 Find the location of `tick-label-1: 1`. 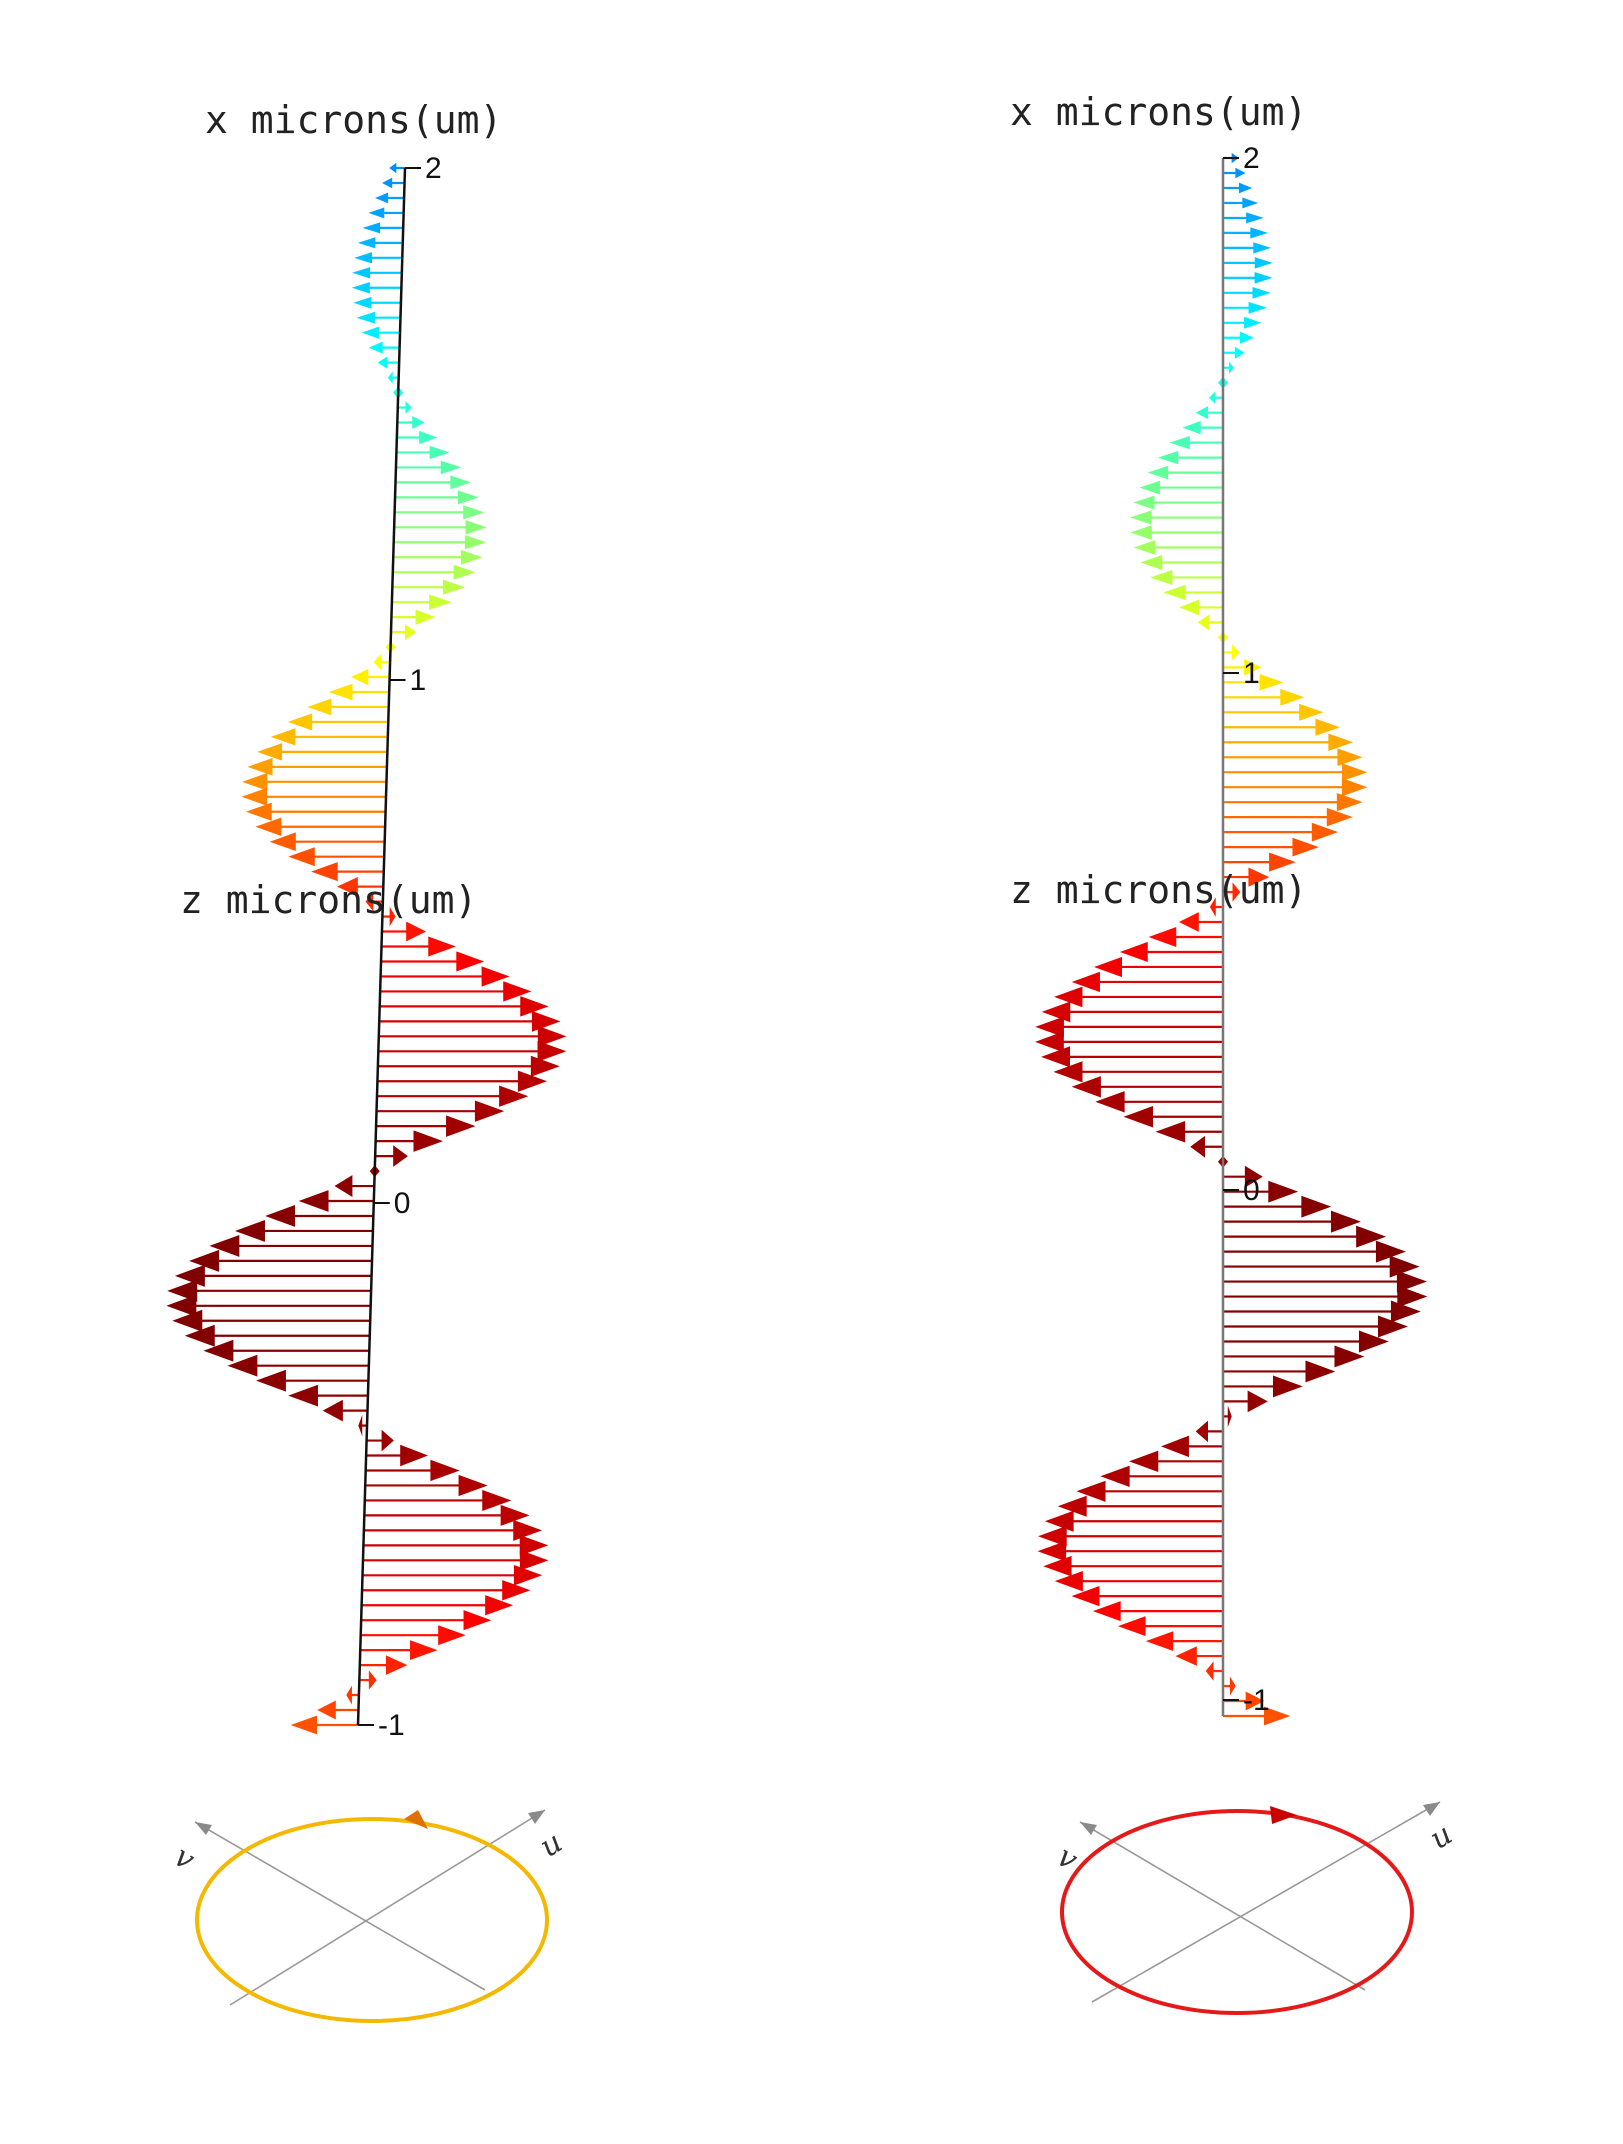

tick-label-1: 1 is located at coordinates (418, 680).